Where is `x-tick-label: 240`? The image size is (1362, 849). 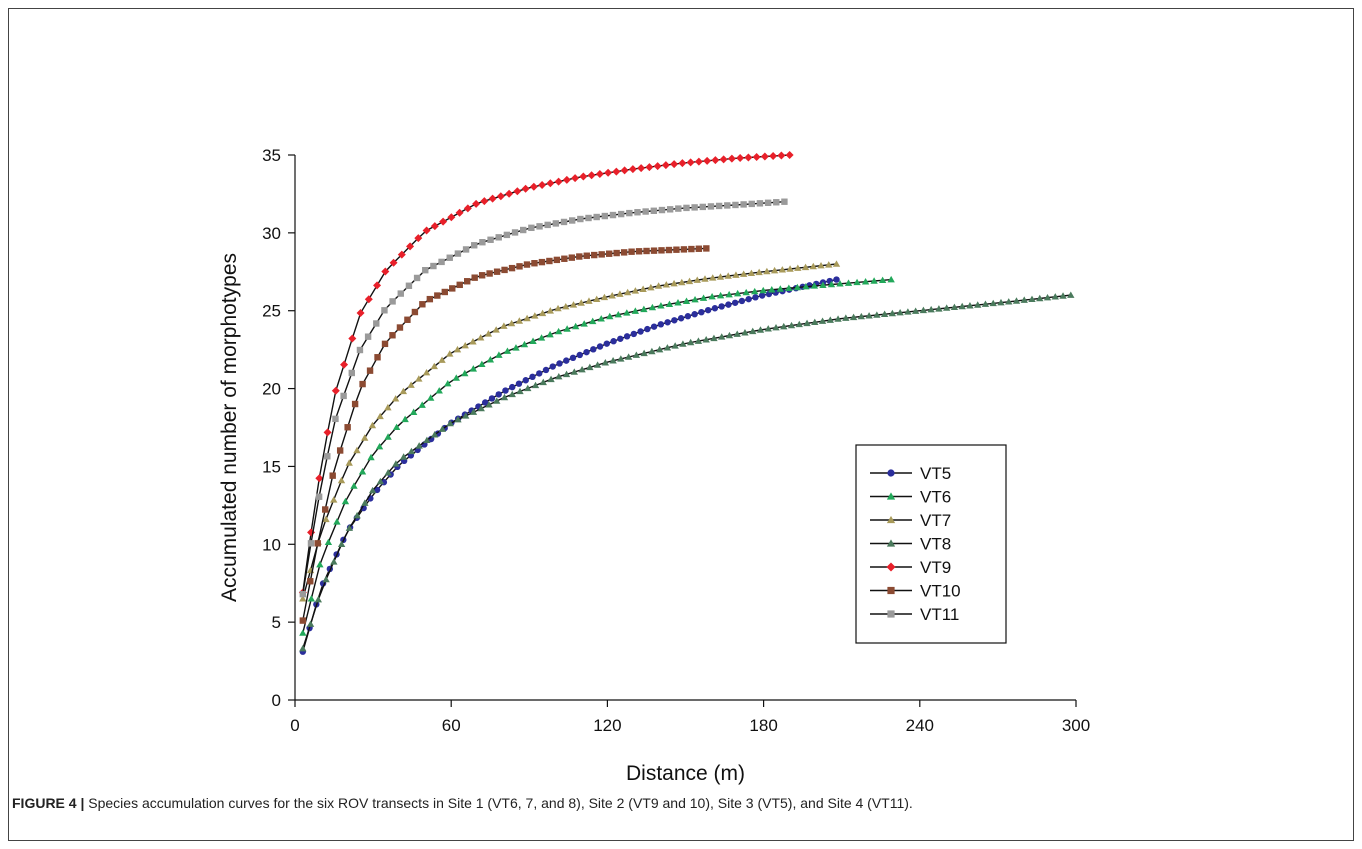 x-tick-label: 240 is located at coordinates (920, 725).